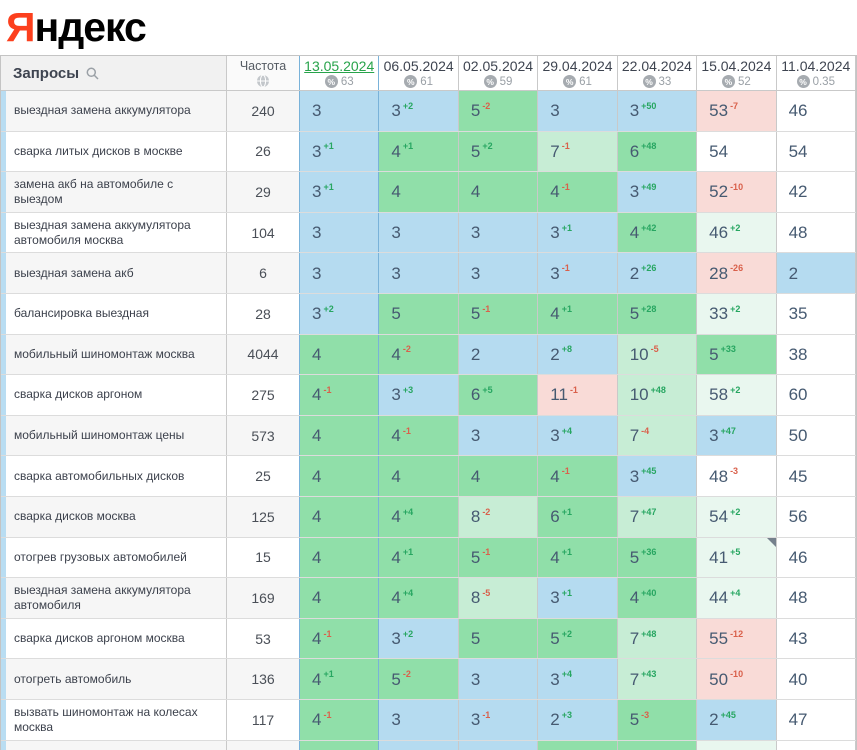 The image size is (857, 750). I want to click on position-cell: 44 +4, so click(737, 598).